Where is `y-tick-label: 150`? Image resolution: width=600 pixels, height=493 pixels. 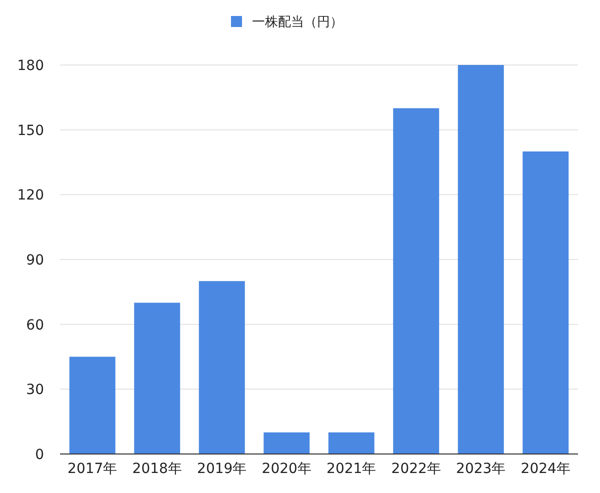
y-tick-label: 150 is located at coordinates (30, 130).